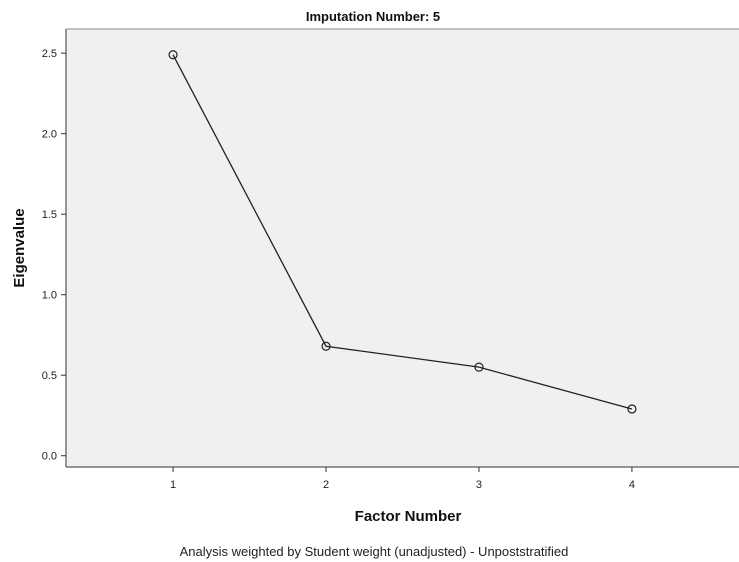 The image size is (739, 562). Describe the element at coordinates (173, 485) in the screenshot. I see `x-tick-label: 1` at that location.